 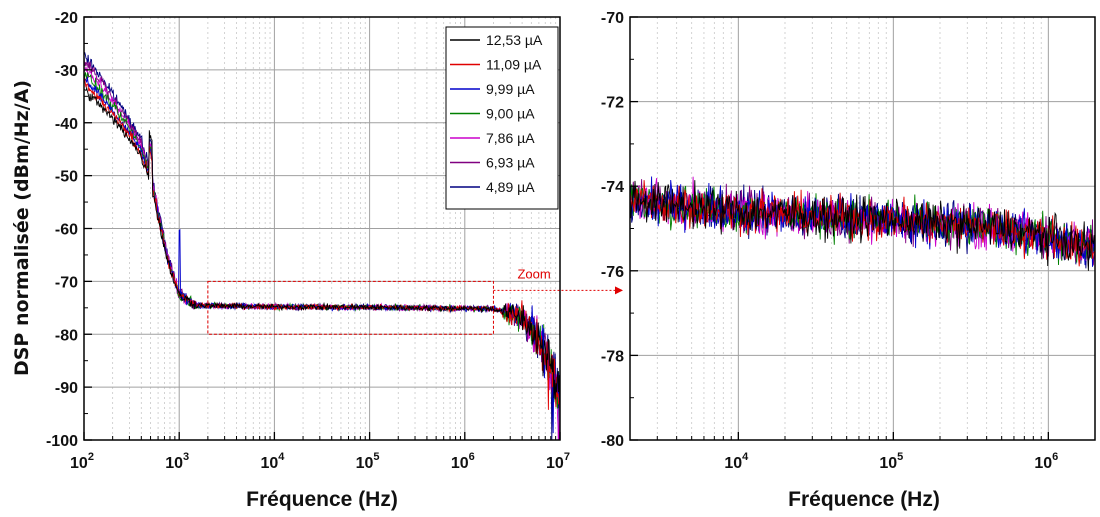 What do you see at coordinates (533, 273) in the screenshot?
I see `zoom-label: Zoom` at bounding box center [533, 273].